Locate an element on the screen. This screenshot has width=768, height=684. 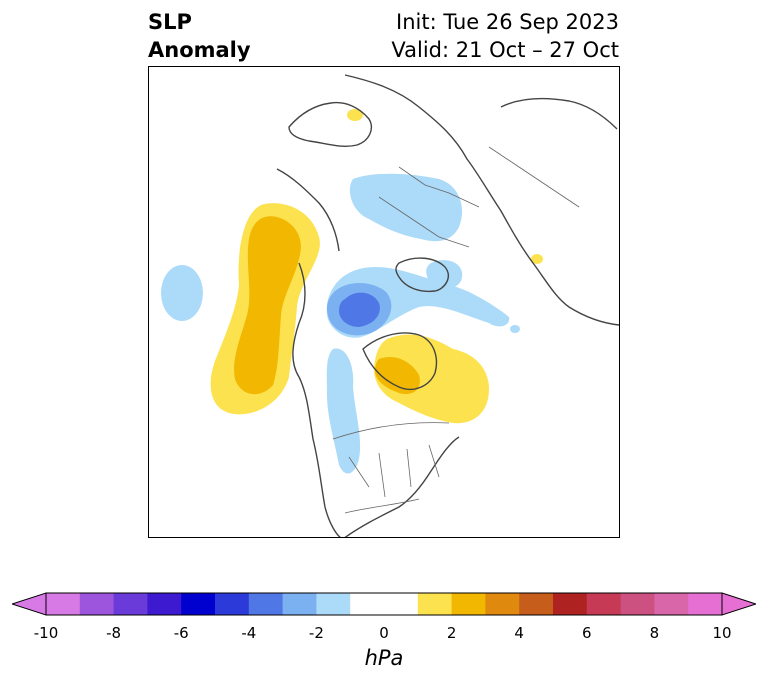
colorbar-tick-label: -6 is located at coordinates (181, 633).